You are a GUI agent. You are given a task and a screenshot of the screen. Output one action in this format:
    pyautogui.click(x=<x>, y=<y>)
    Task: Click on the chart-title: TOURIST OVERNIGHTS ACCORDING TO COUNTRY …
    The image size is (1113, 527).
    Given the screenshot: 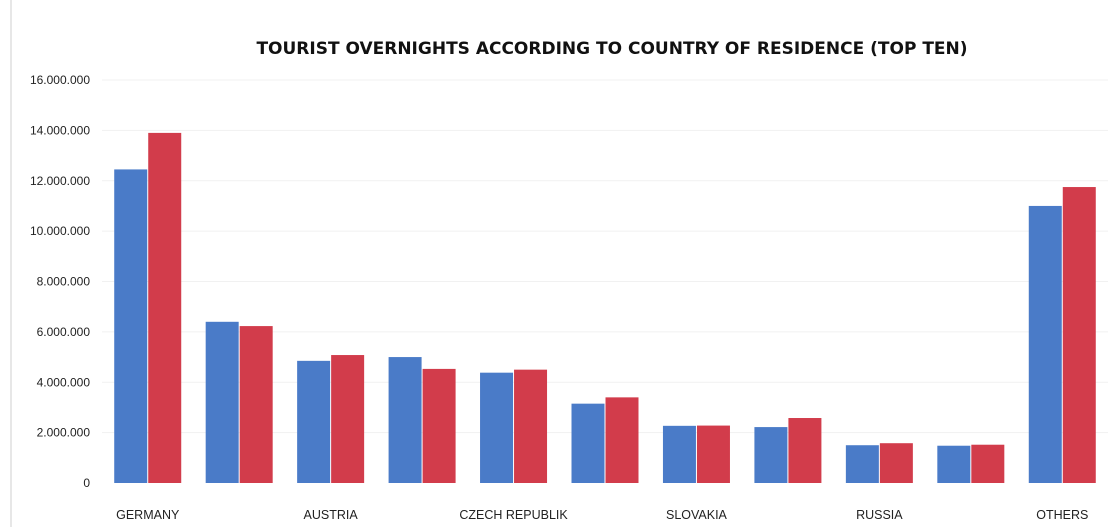 What is the action you would take?
    pyautogui.click(x=611, y=49)
    